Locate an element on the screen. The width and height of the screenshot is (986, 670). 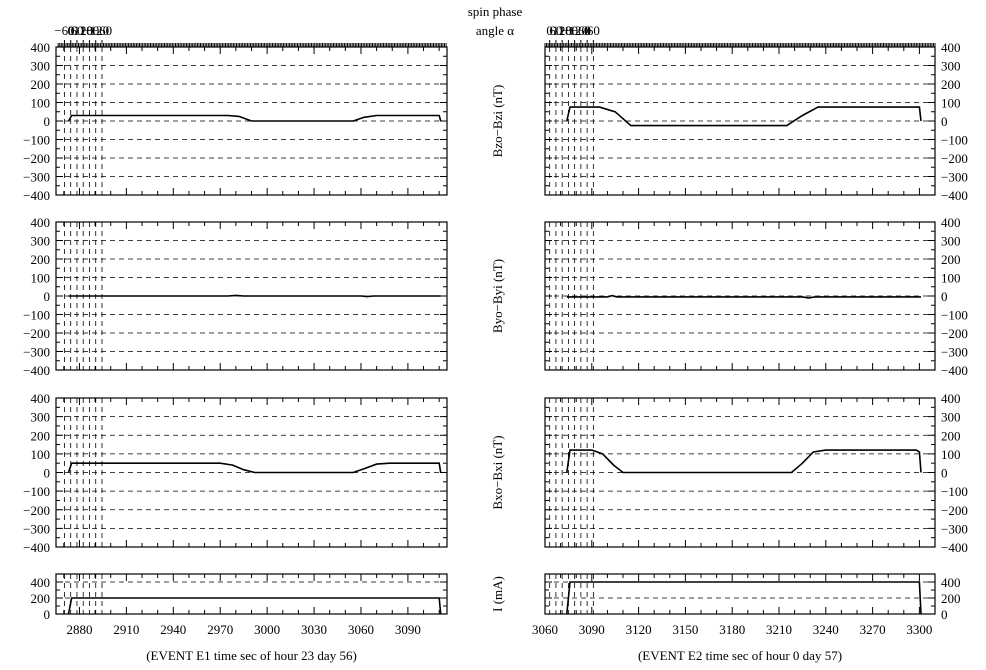
x-tick-label: 3270 is located at coordinates (873, 629).